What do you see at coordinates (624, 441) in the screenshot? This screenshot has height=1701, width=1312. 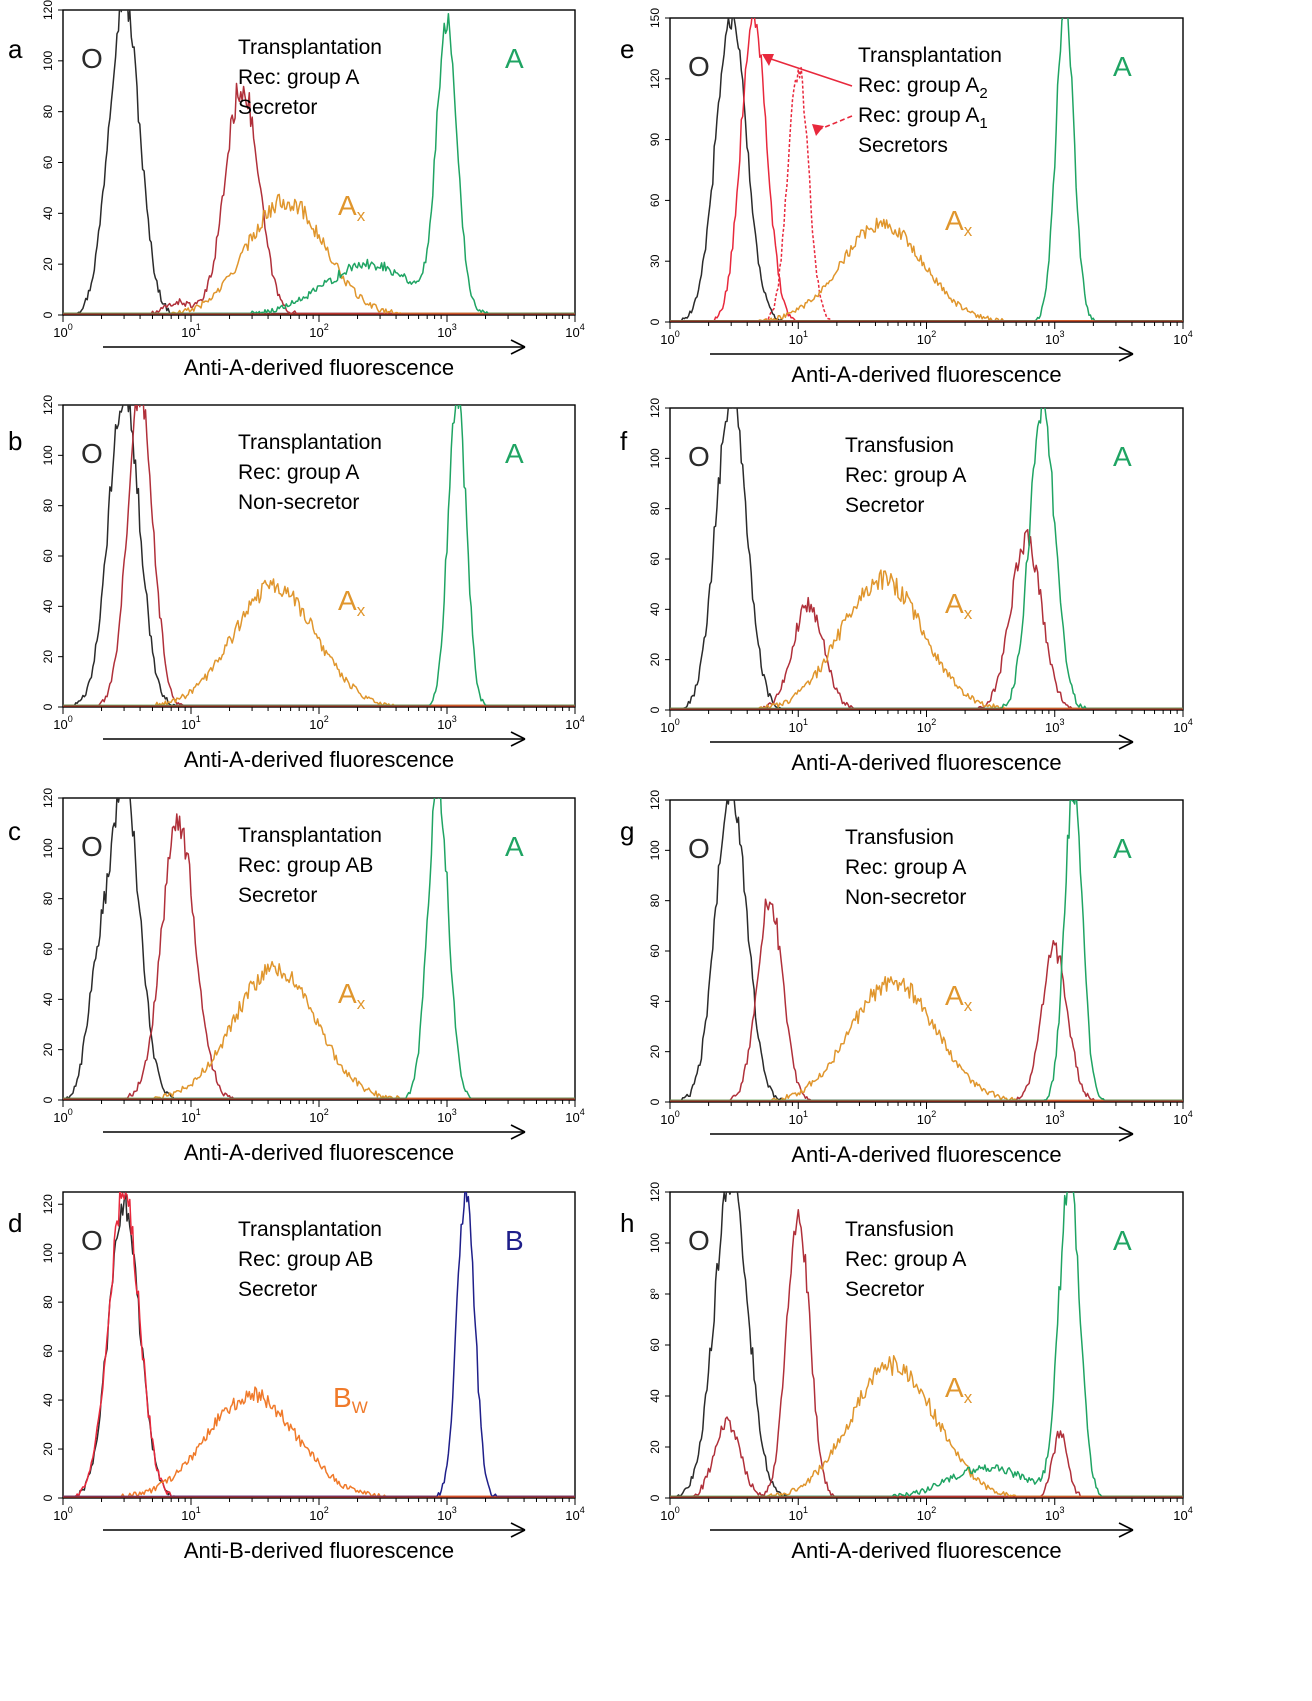 I see `panel-letter: f` at bounding box center [624, 441].